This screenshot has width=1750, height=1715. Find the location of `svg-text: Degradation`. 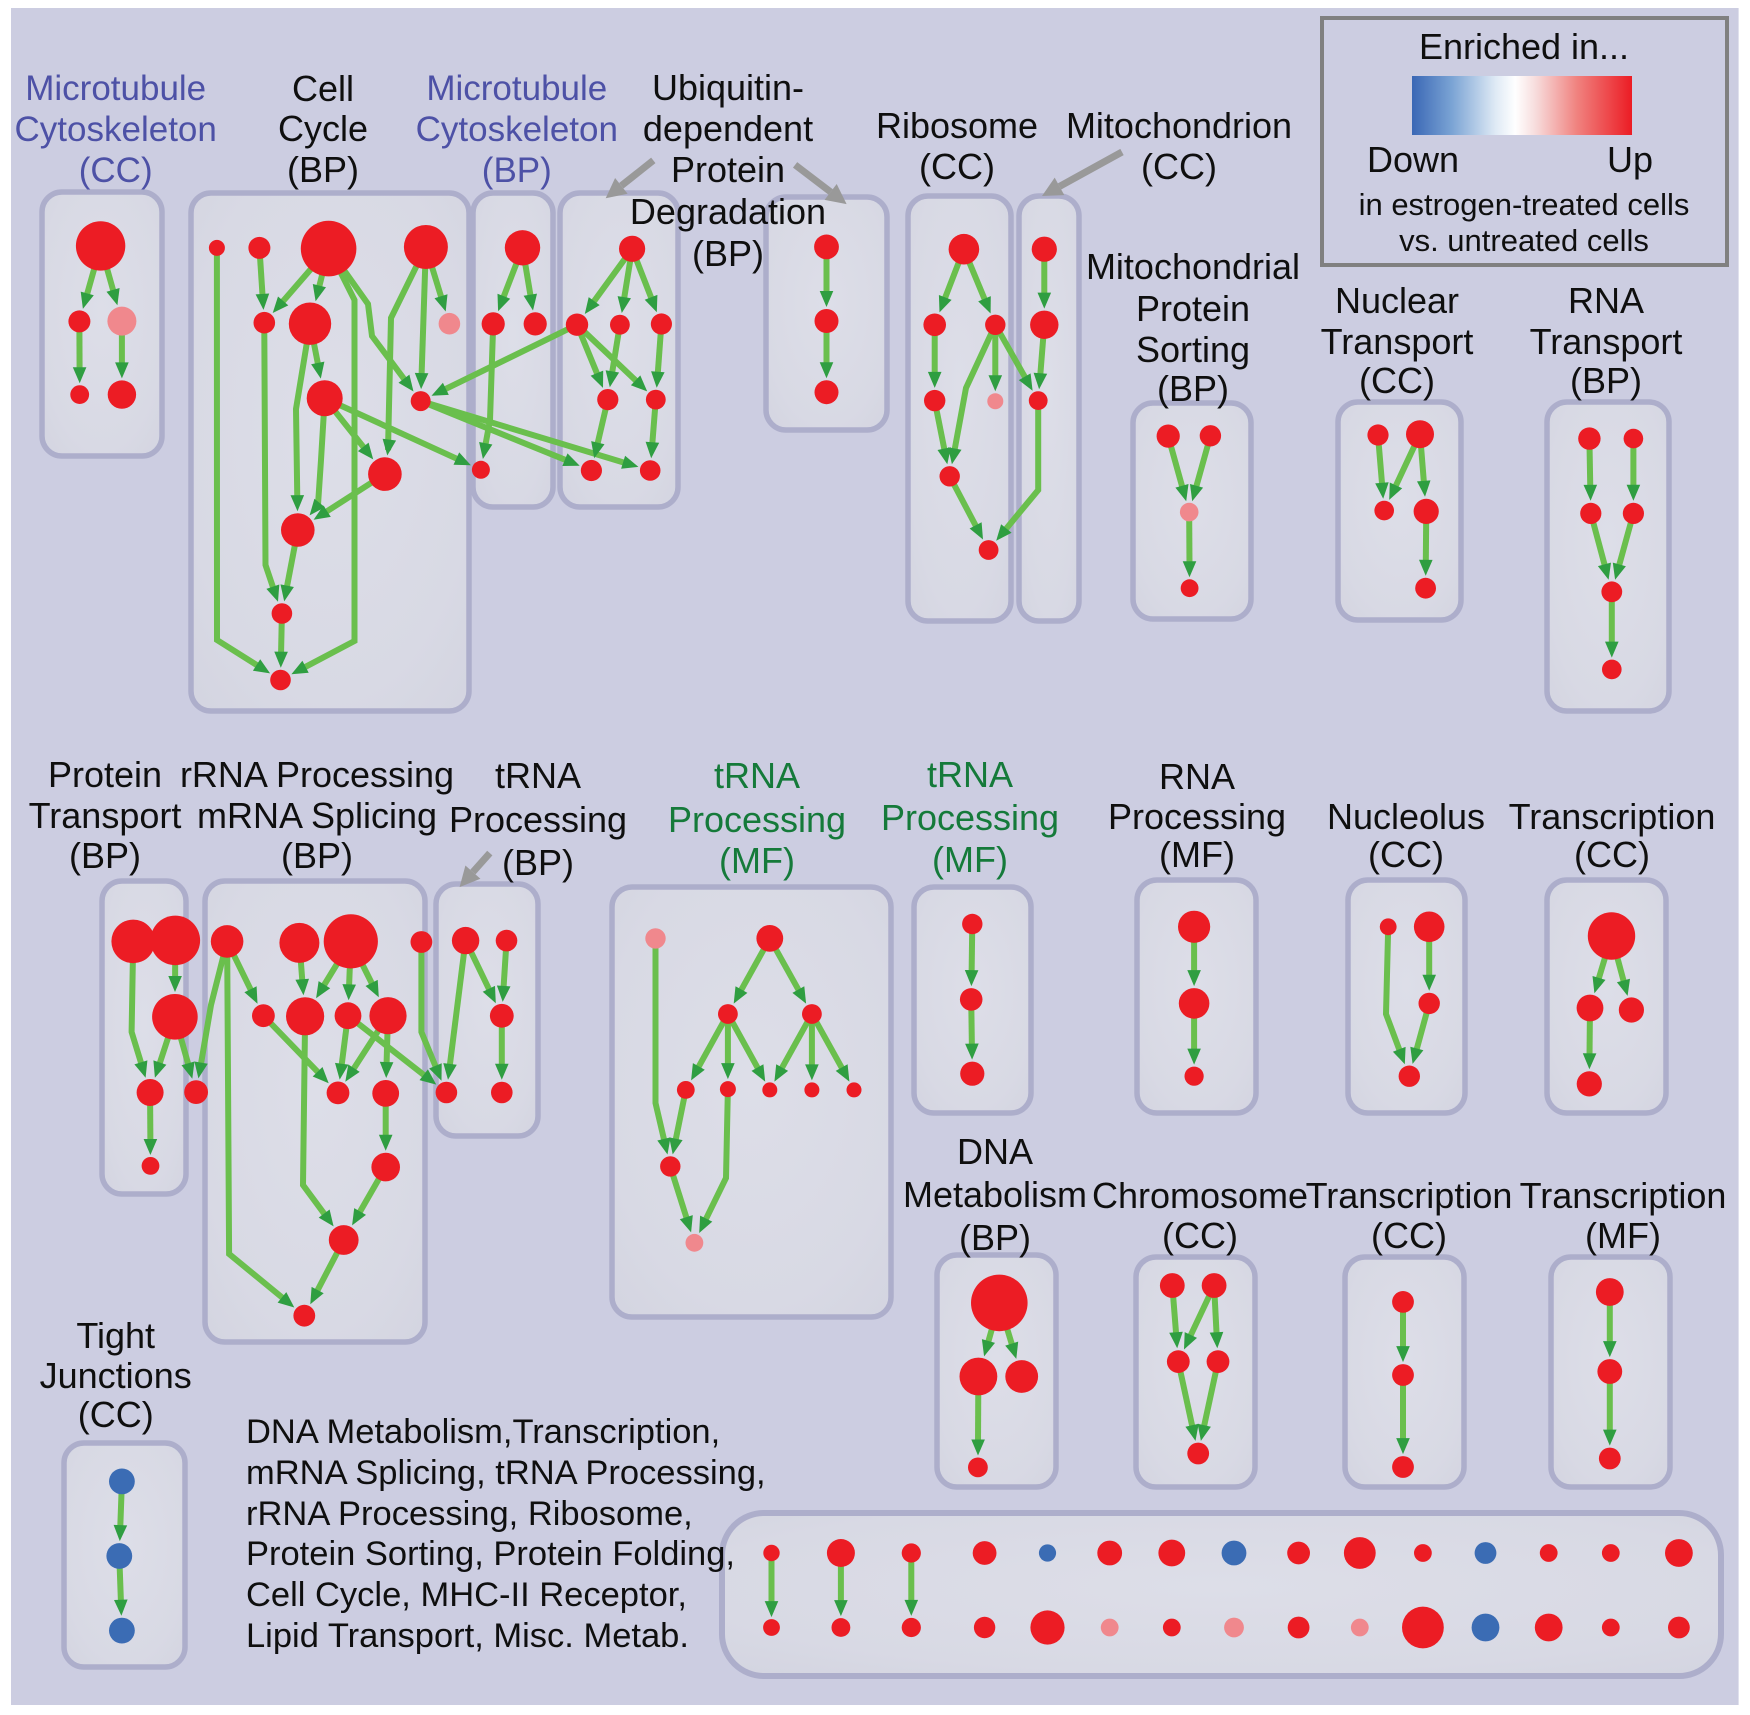

svg-text: Degradation is located at coordinates (728, 211).